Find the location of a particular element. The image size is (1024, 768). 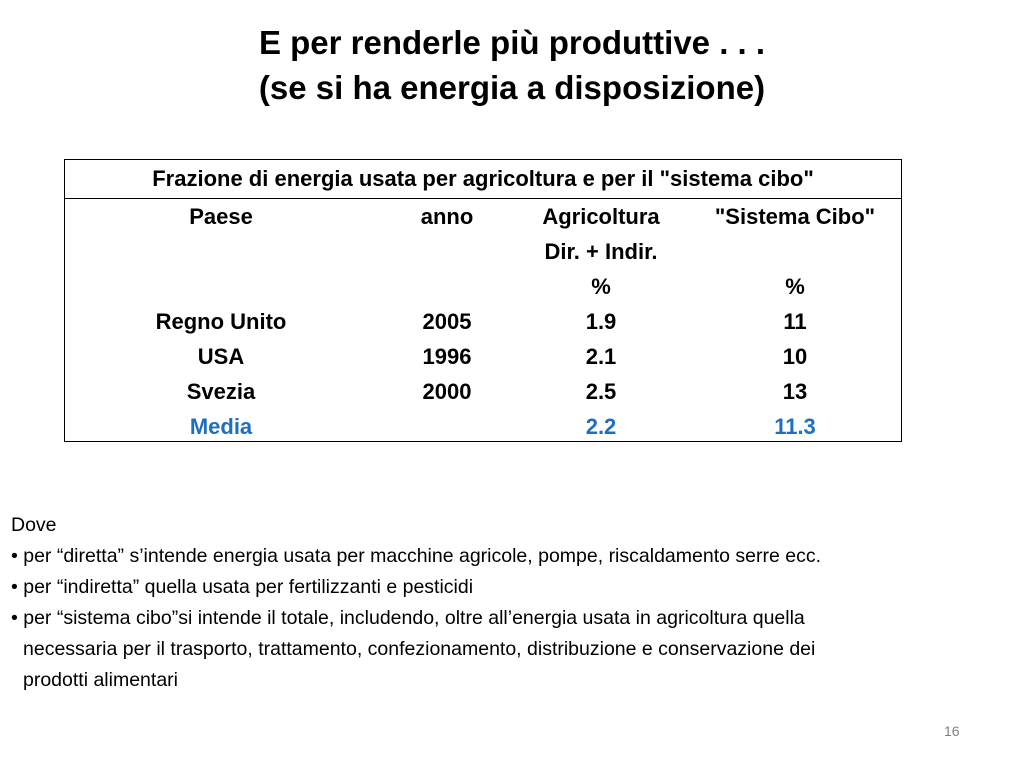

unit-agricoltura: % is located at coordinates (601, 286).